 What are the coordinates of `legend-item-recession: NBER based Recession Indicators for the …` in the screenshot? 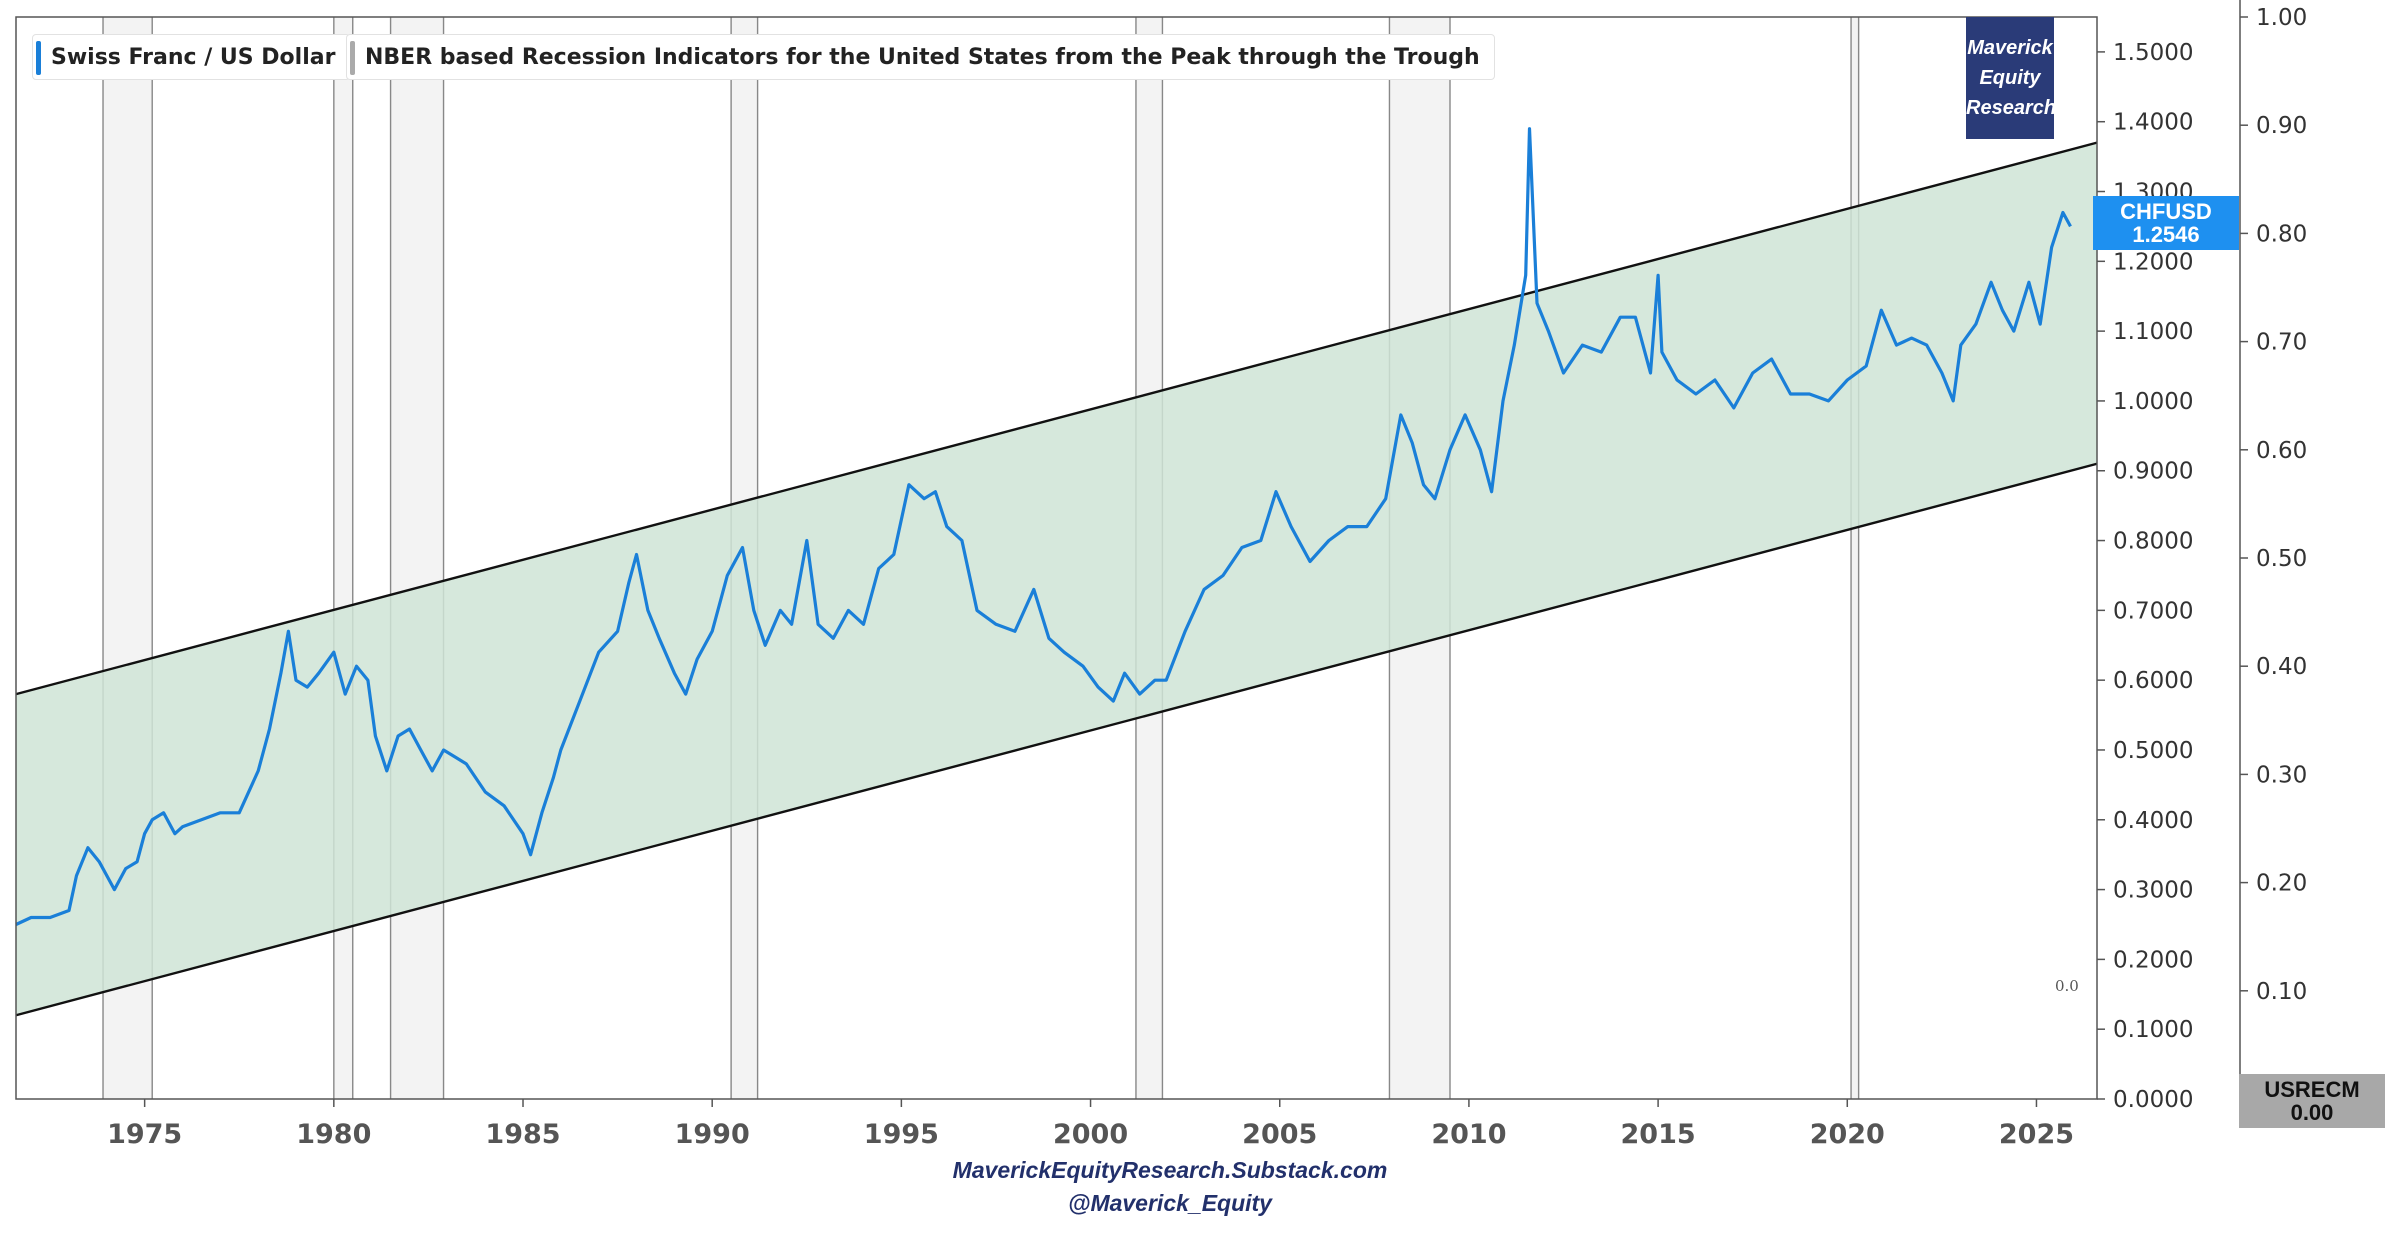 It's located at (920, 57).